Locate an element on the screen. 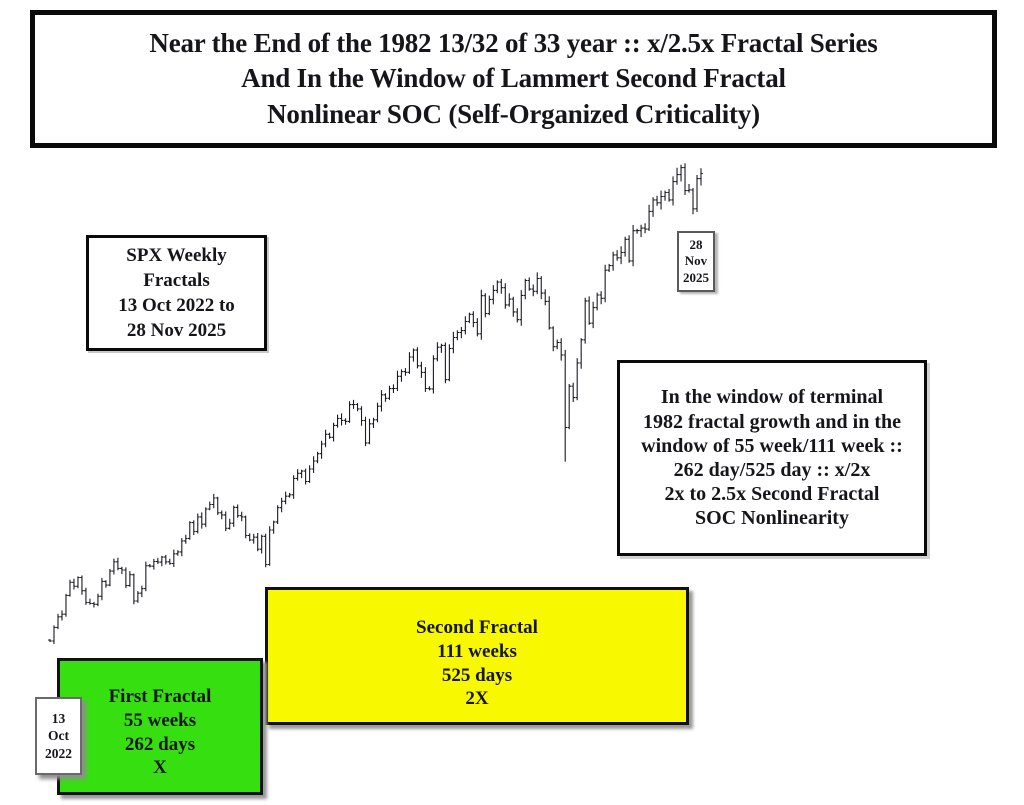 Image resolution: width=1024 pixels, height=805 pixels. annotation-line-3: window of 55 week/111 week :: is located at coordinates (772, 445).